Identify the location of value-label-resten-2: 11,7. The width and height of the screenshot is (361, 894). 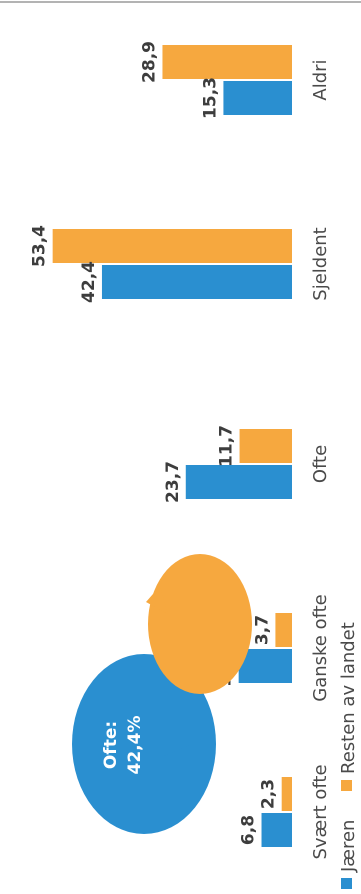
(227, 446).